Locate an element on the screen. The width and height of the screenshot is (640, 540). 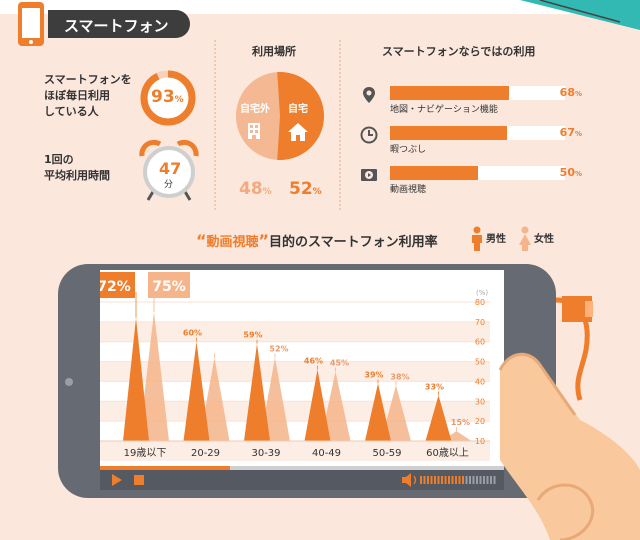
data-label: 72% is located at coordinates (115, 287).